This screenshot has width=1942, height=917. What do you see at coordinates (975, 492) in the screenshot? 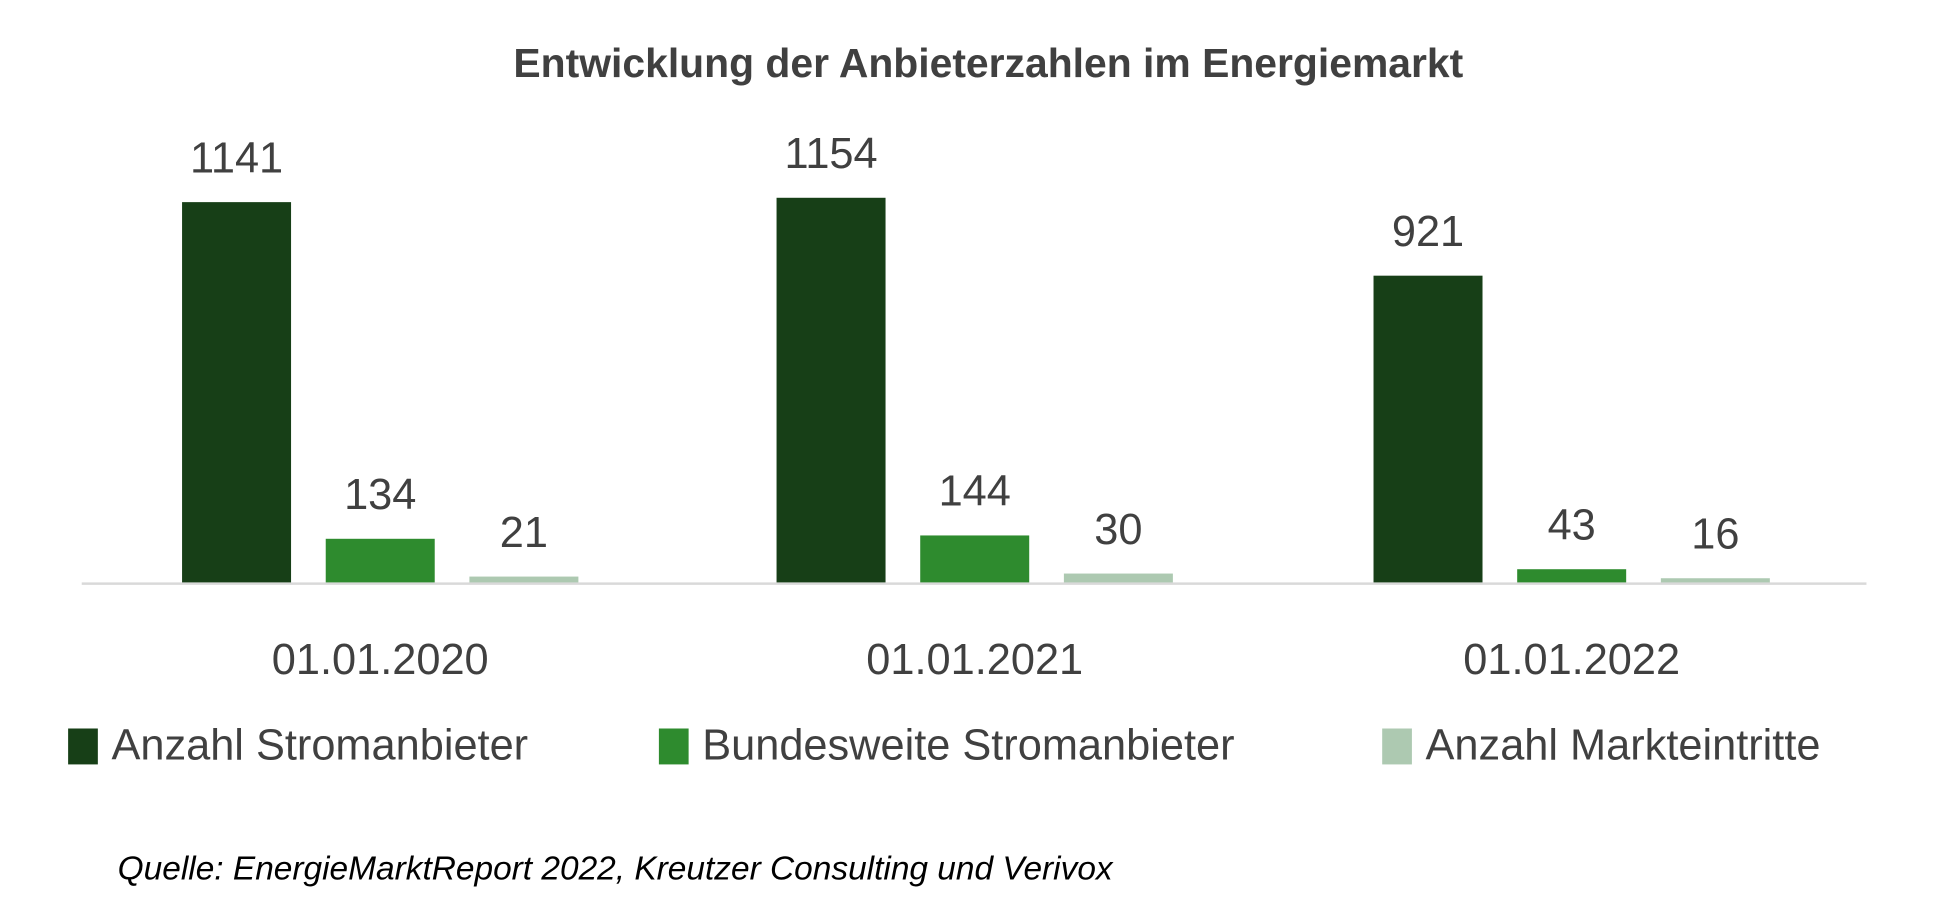
I see `data-label: 144` at bounding box center [975, 492].